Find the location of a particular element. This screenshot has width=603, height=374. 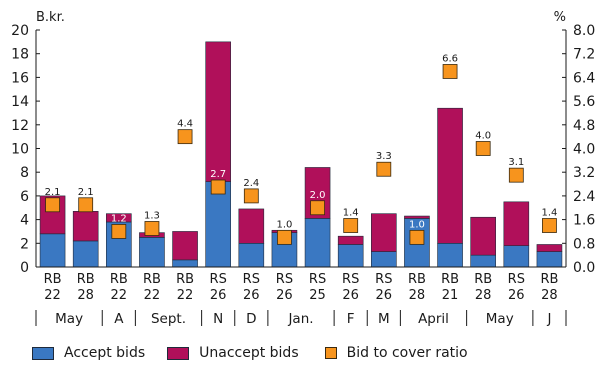

tick-label-left-3: 6 is located at coordinates (24, 197).